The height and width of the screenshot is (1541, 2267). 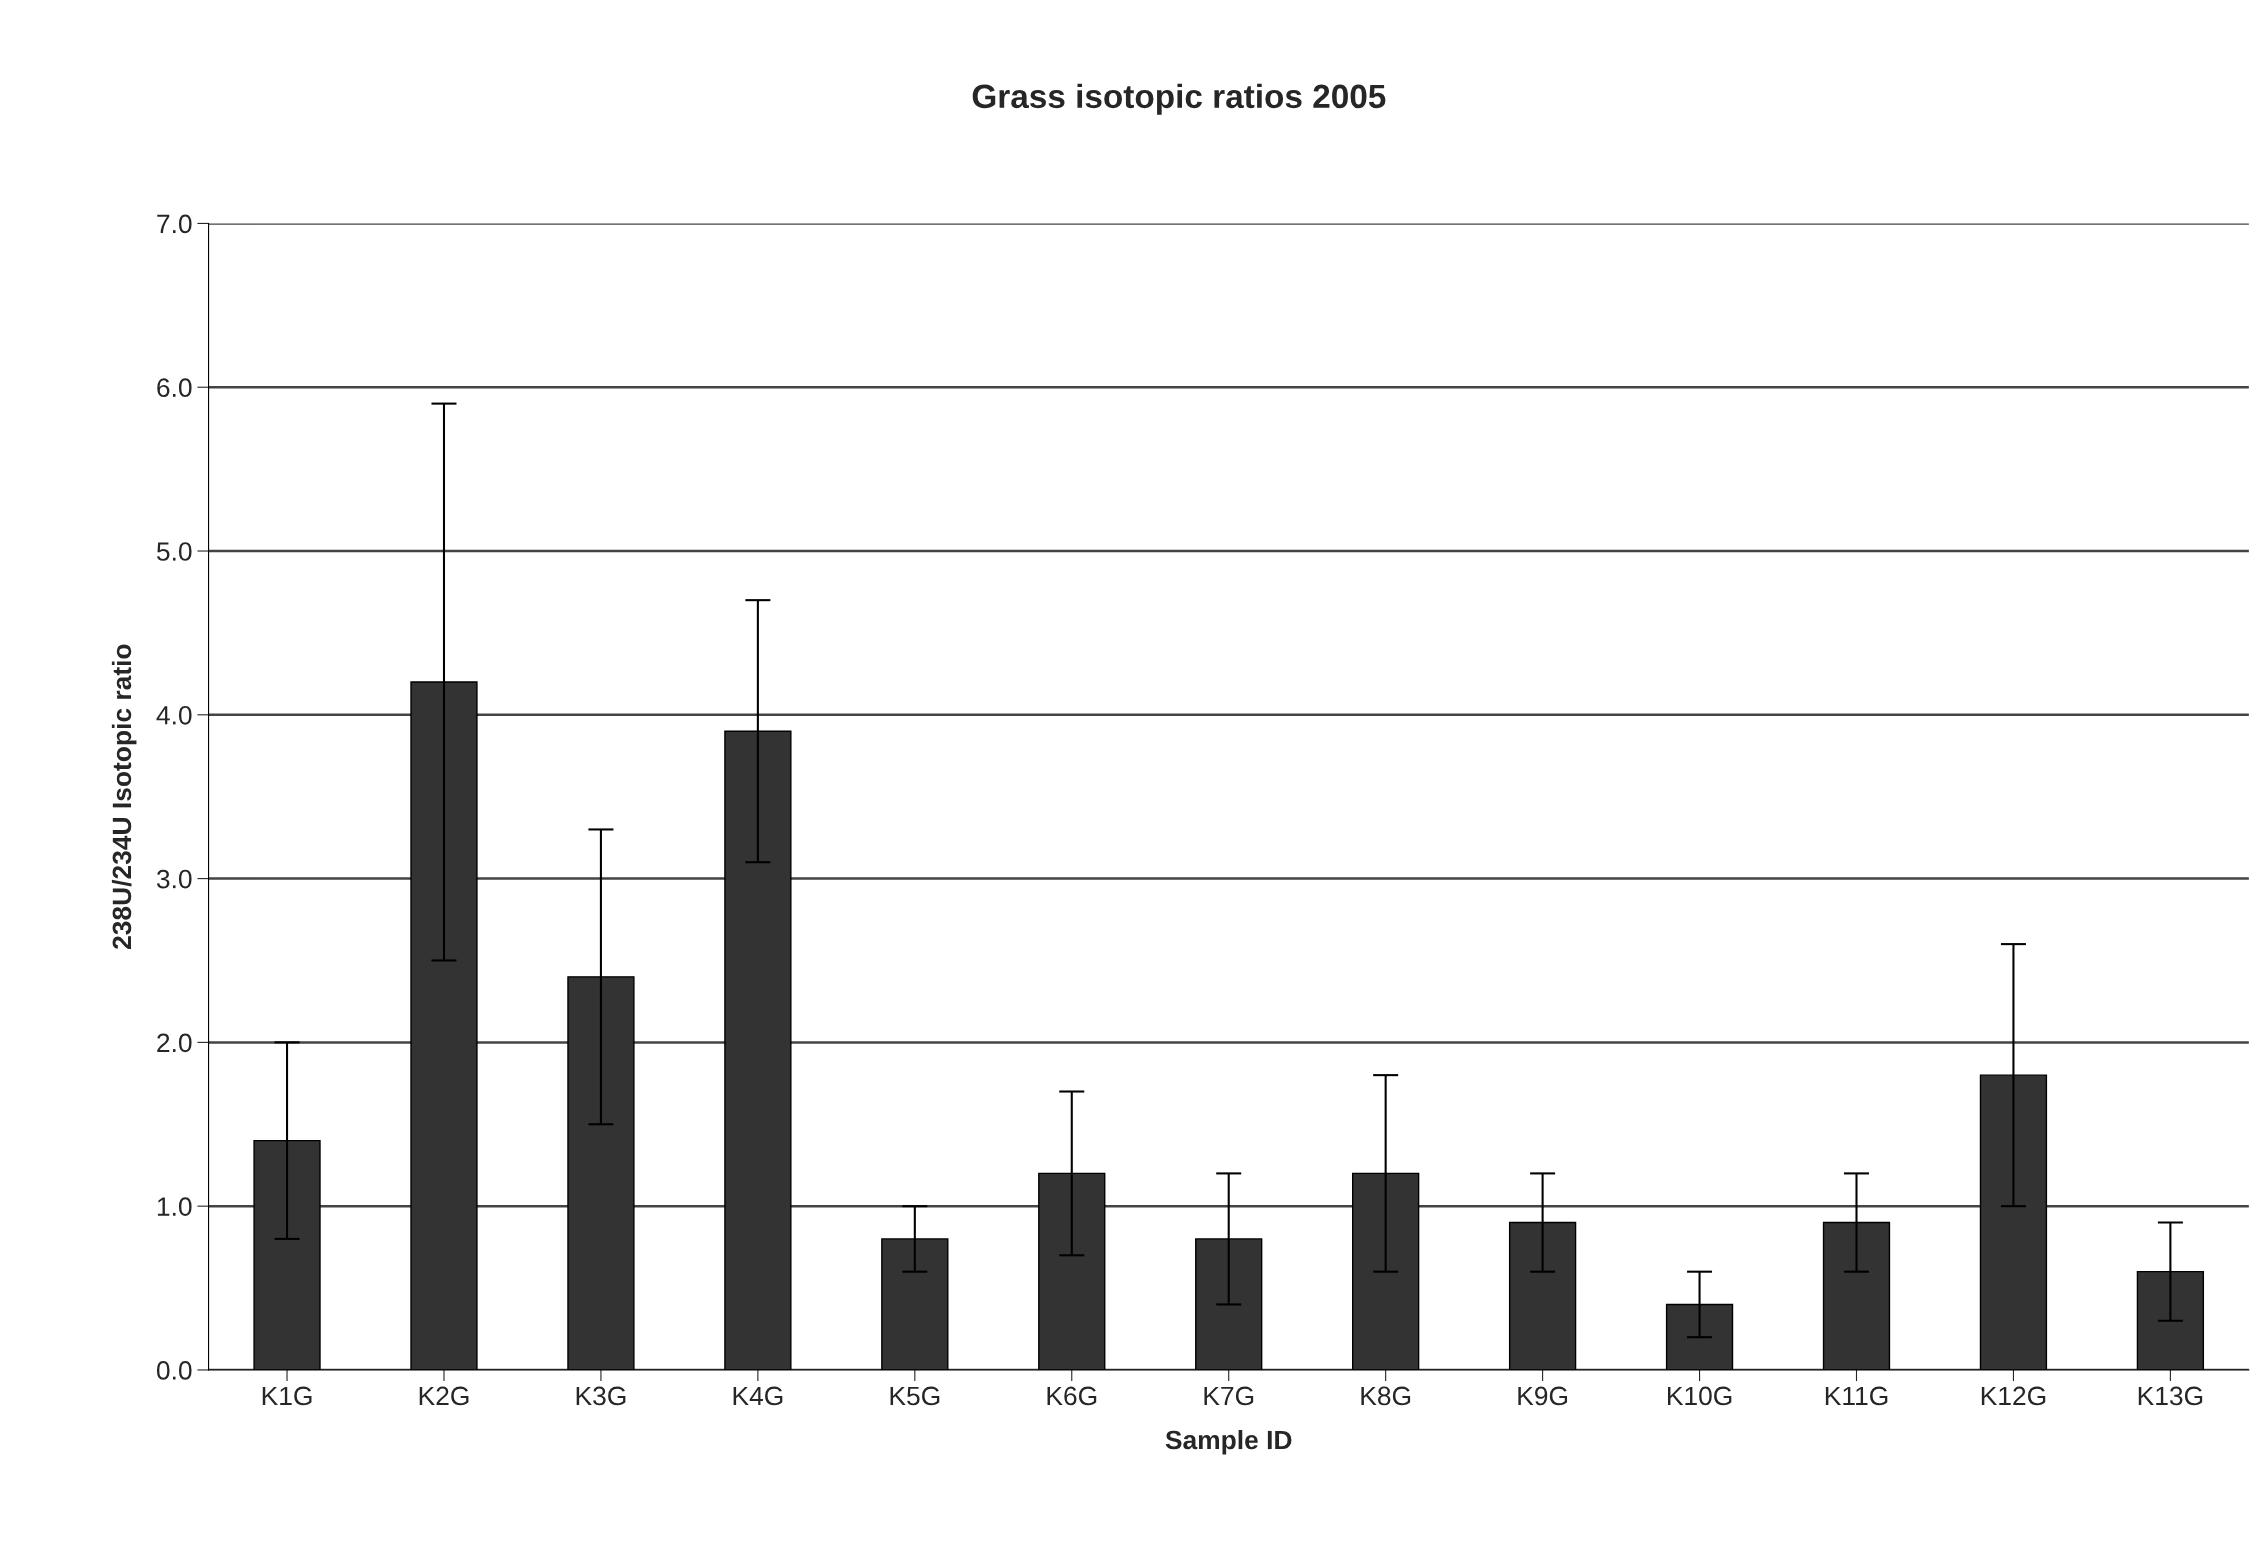 What do you see at coordinates (174, 1043) in the screenshot?
I see `y-tick-label: 2.0` at bounding box center [174, 1043].